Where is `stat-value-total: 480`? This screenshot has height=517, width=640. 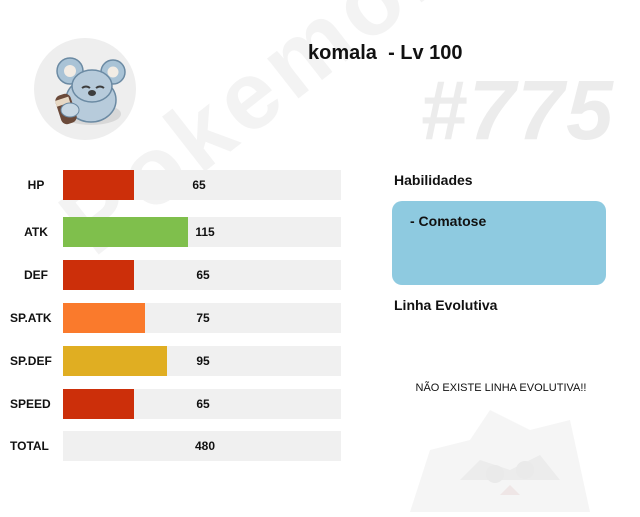 stat-value-total: 480 is located at coordinates (205, 446).